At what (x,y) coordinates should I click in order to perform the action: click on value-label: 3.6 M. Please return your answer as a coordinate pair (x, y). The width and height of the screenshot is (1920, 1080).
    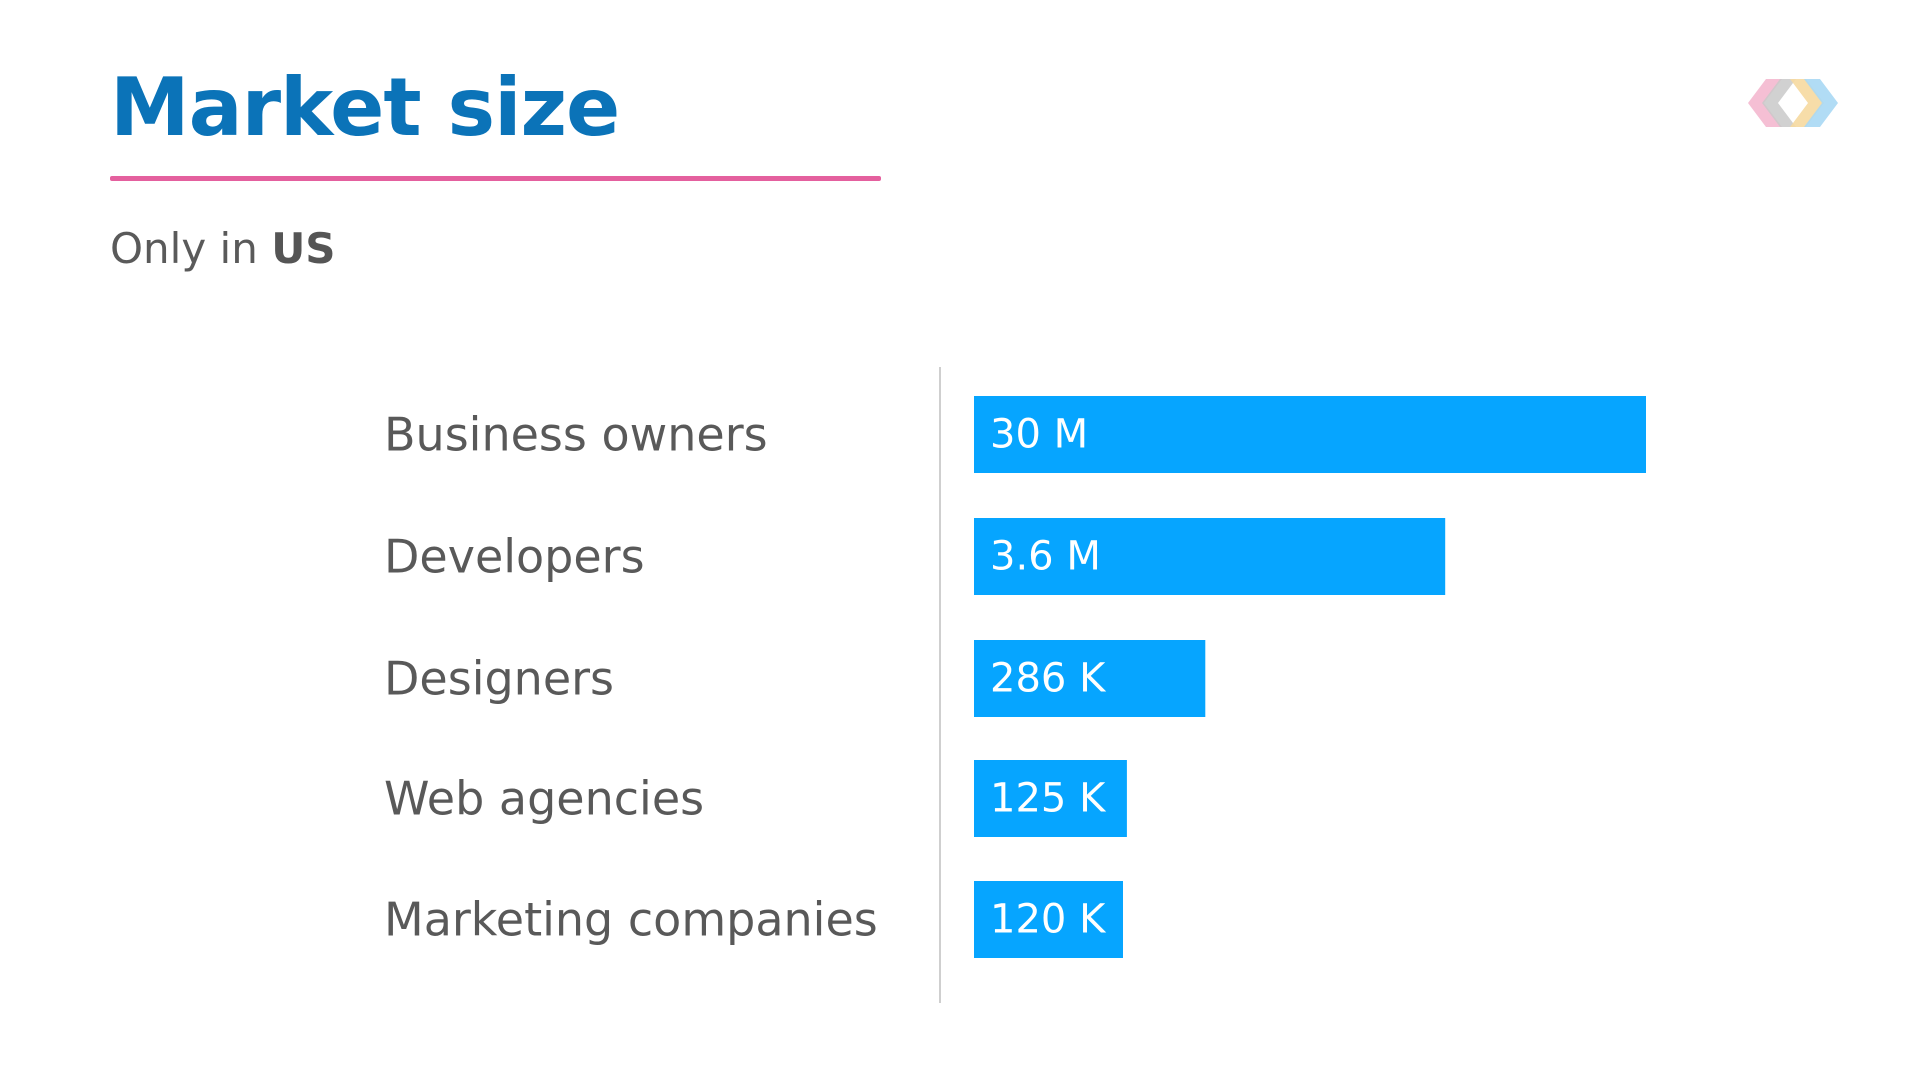
    Looking at the image, I should click on (1045, 557).